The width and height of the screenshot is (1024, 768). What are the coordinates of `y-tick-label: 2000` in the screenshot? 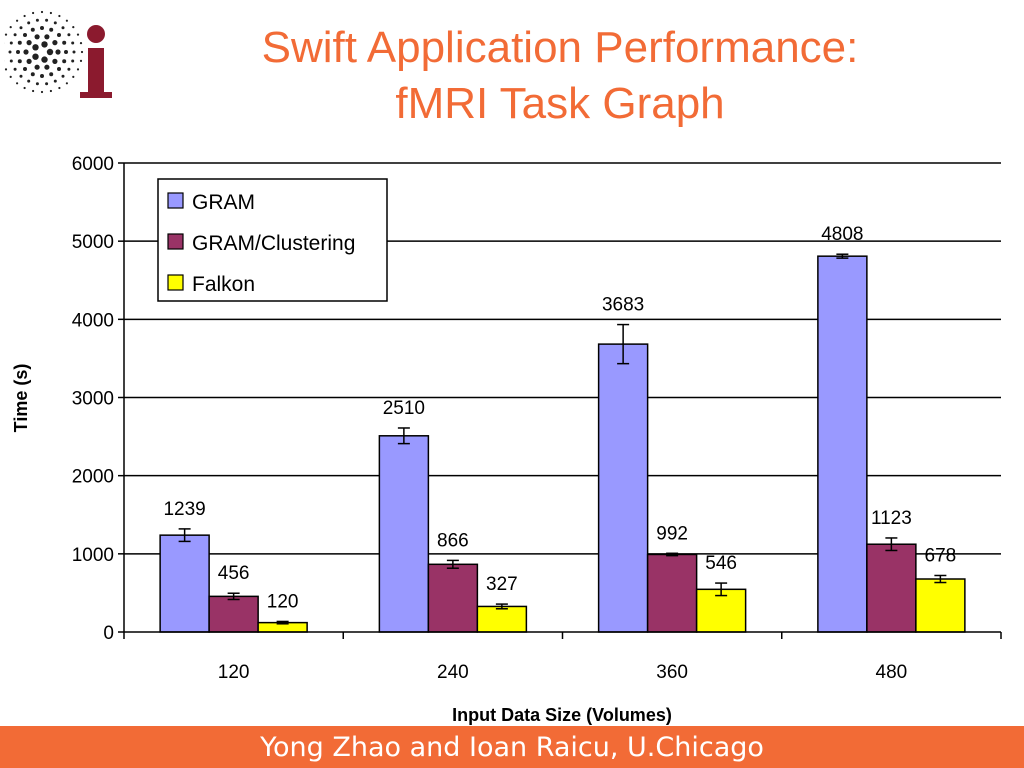 It's located at (93, 477).